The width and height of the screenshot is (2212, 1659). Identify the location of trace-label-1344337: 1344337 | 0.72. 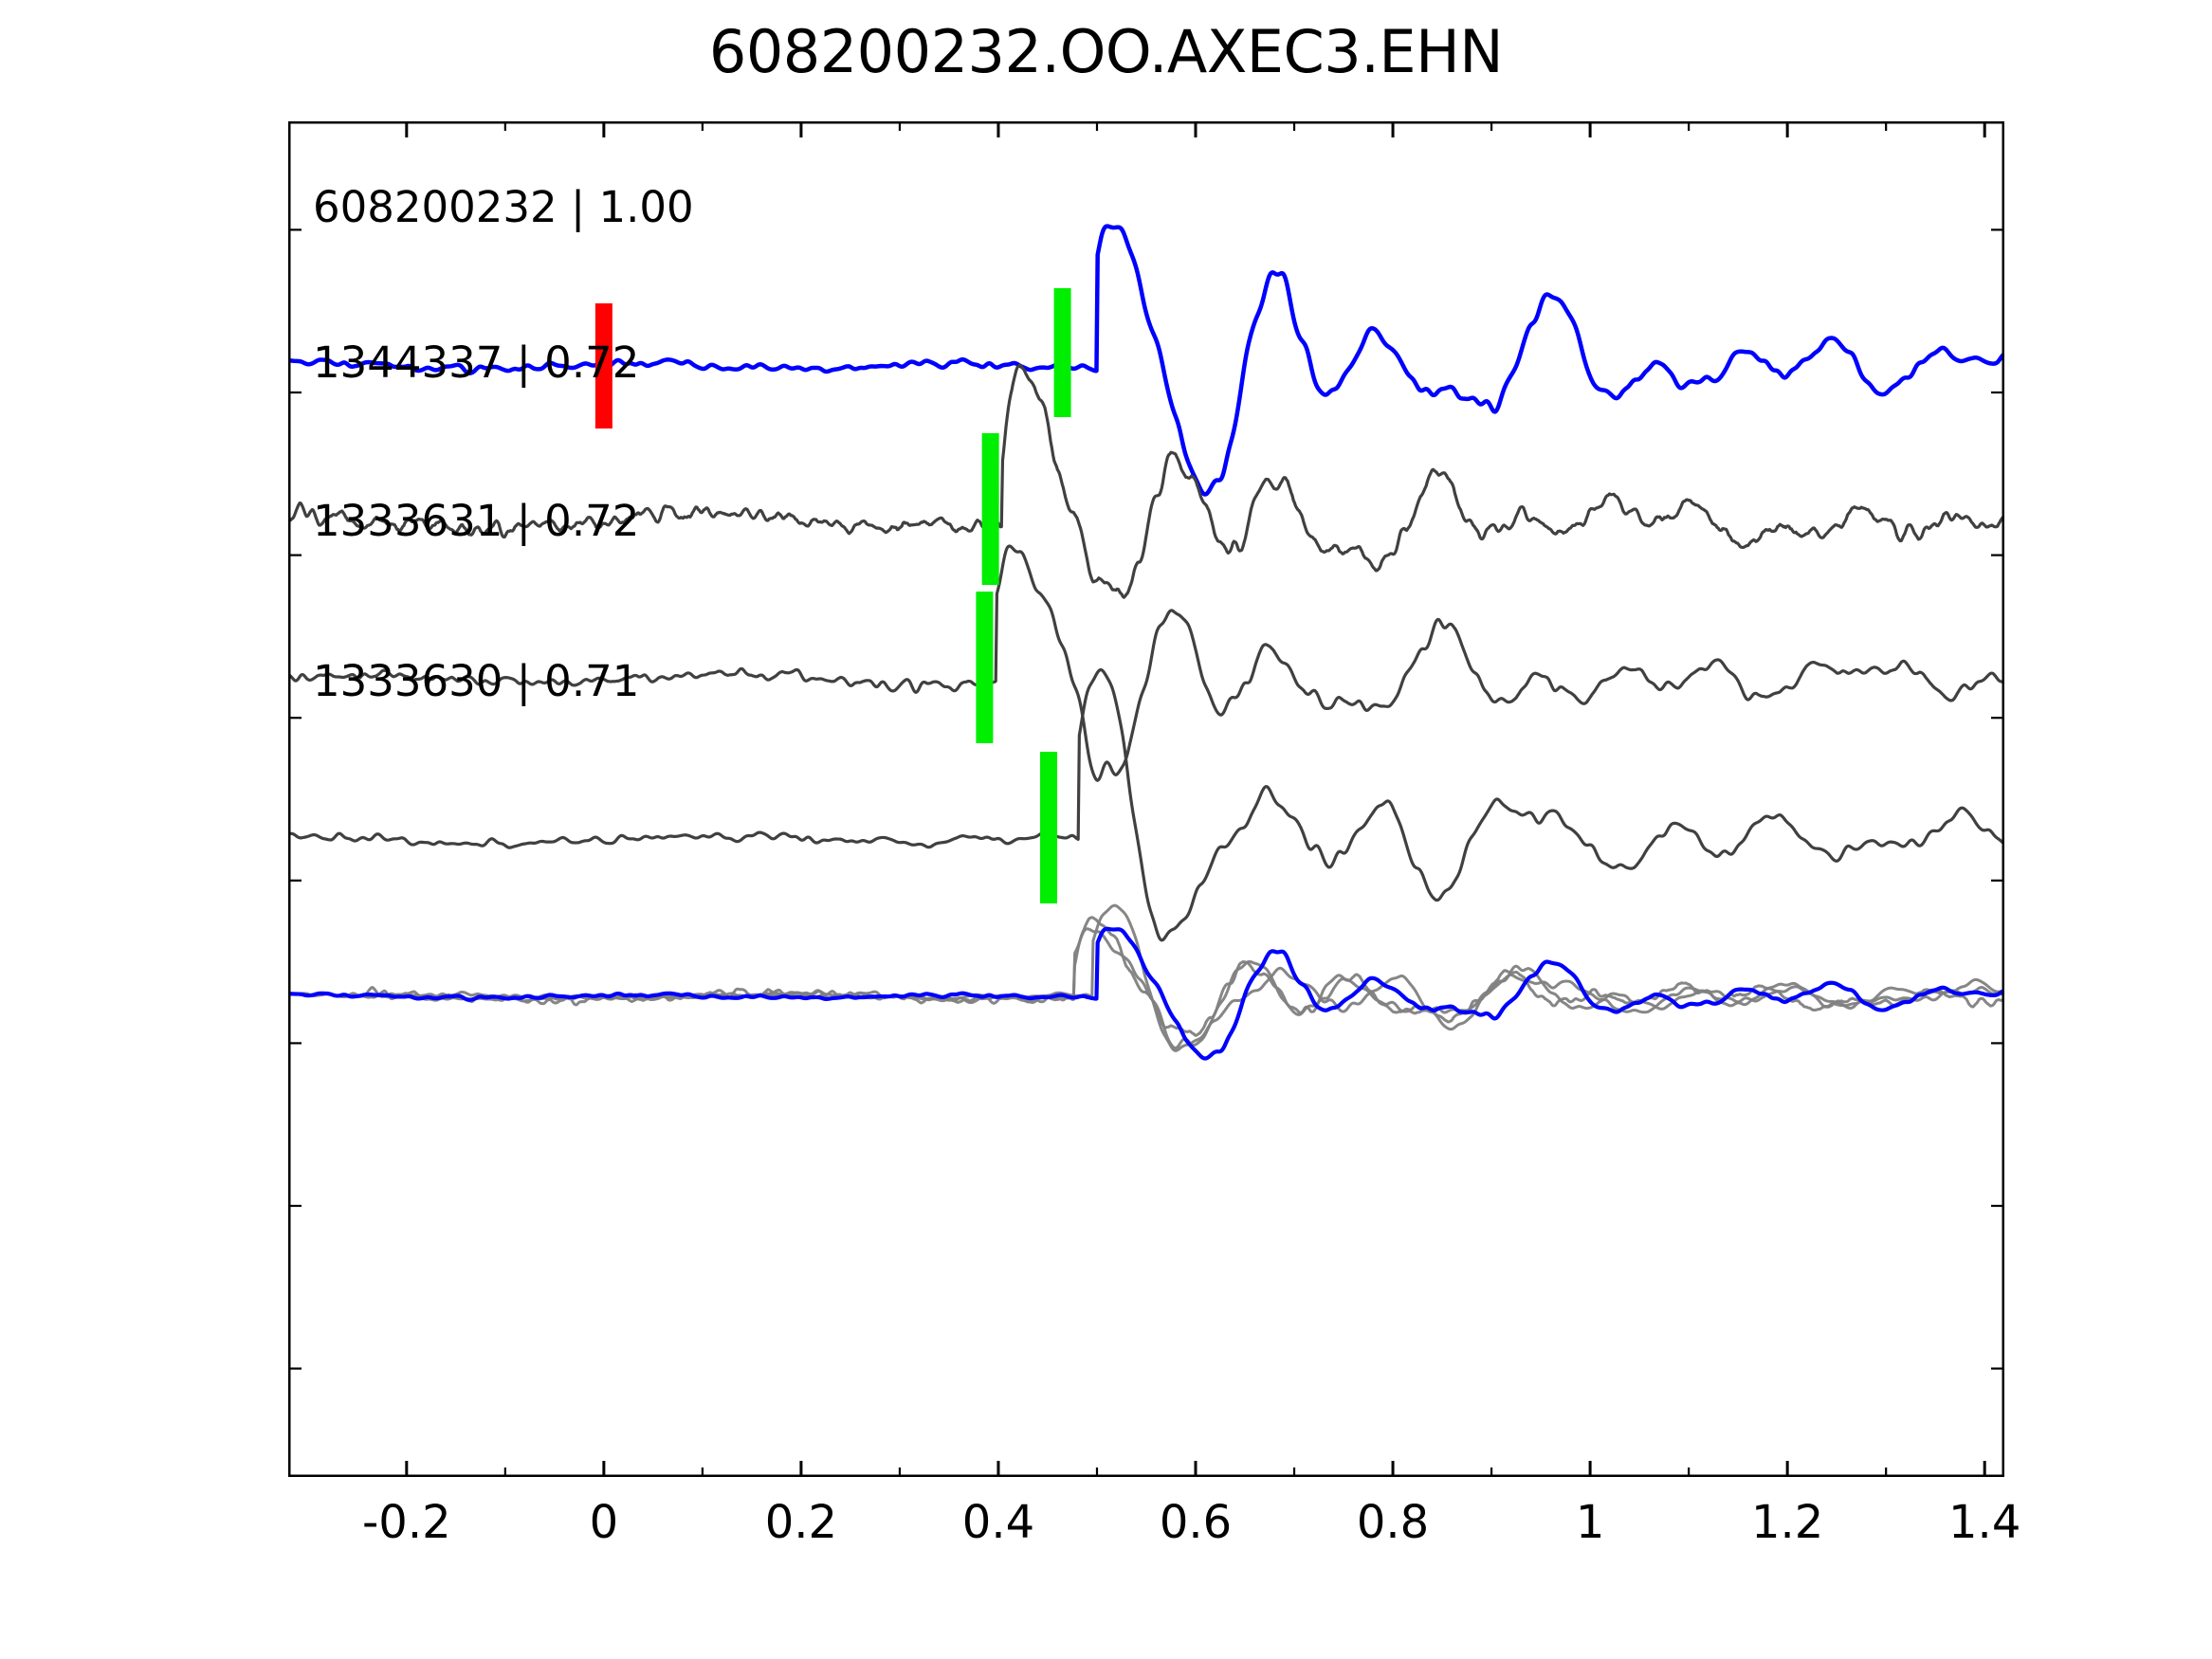
(476, 362).